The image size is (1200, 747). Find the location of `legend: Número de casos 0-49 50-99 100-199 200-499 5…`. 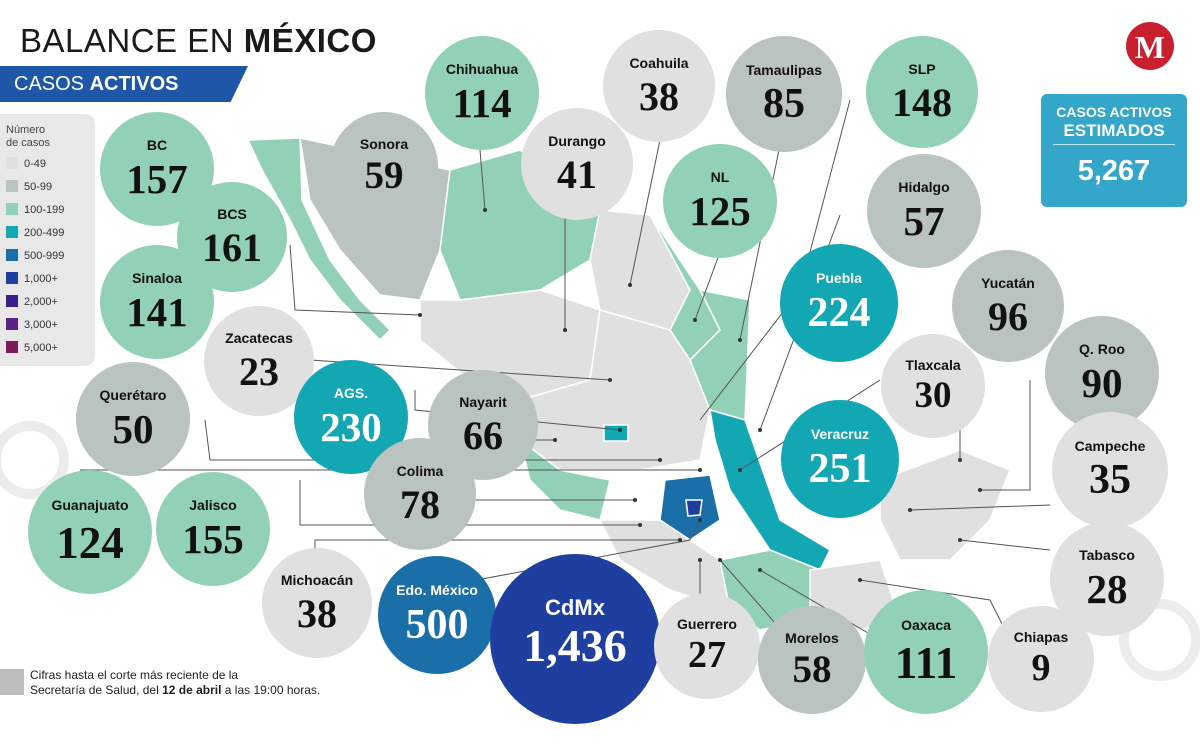

legend: Número de casos 0-49 50-99 100-199 200-499 5… is located at coordinates (47, 240).